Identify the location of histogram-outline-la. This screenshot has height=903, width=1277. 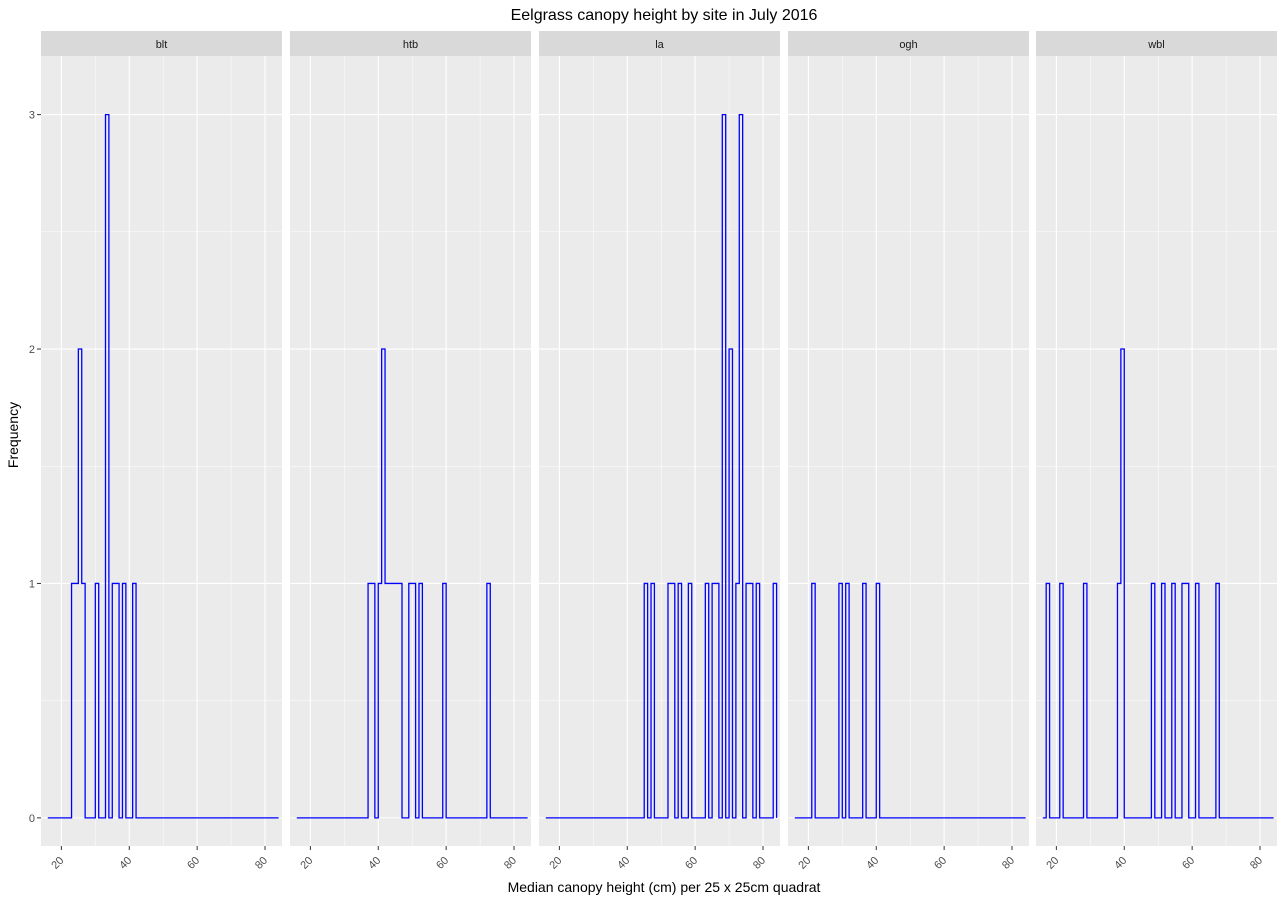
(661, 466).